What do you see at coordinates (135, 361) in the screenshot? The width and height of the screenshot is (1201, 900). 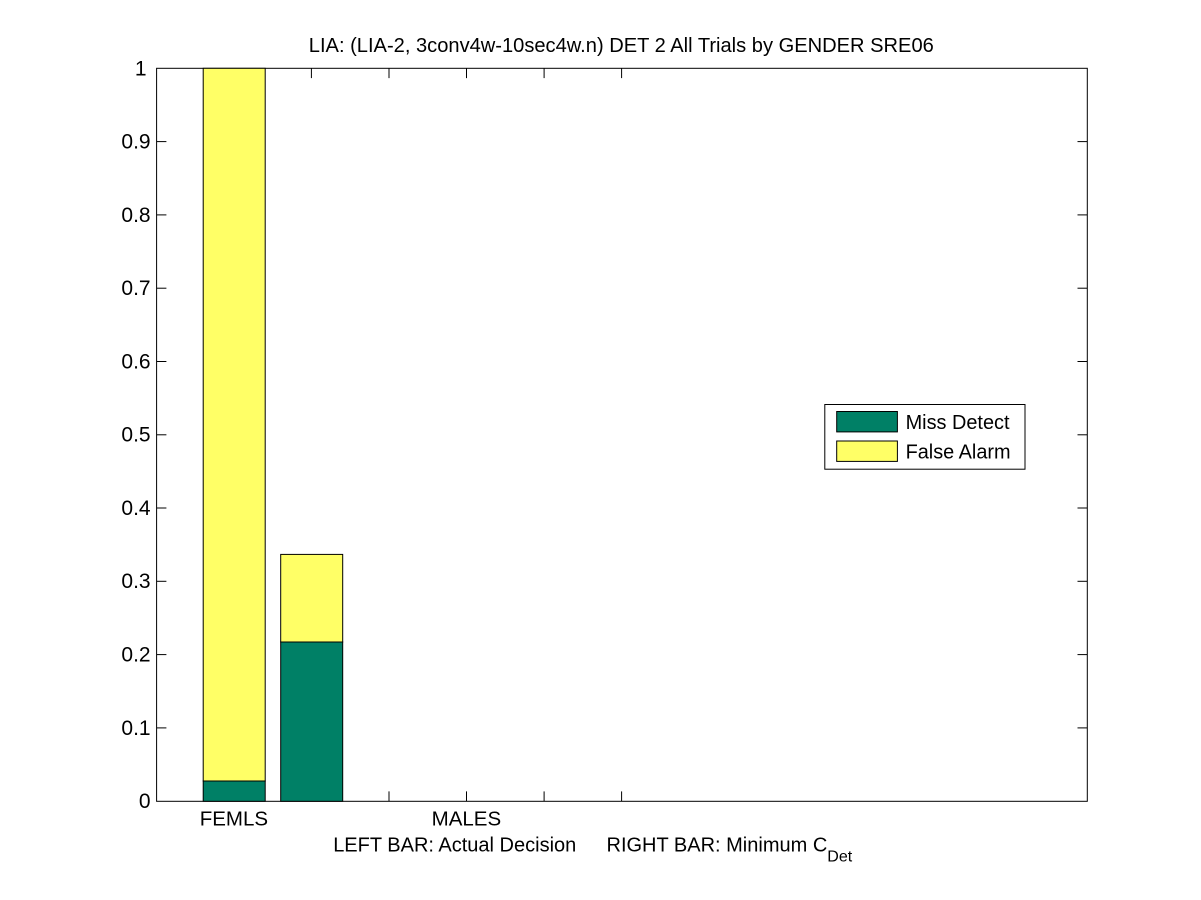 I see `svg-text: 0.6` at bounding box center [135, 361].